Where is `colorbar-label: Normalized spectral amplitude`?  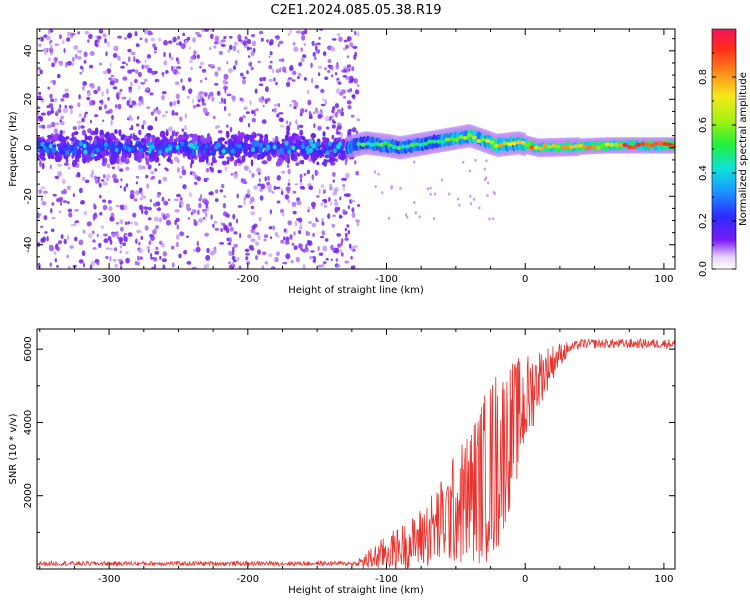 colorbar-label: Normalized spectral amplitude is located at coordinates (743, 149).